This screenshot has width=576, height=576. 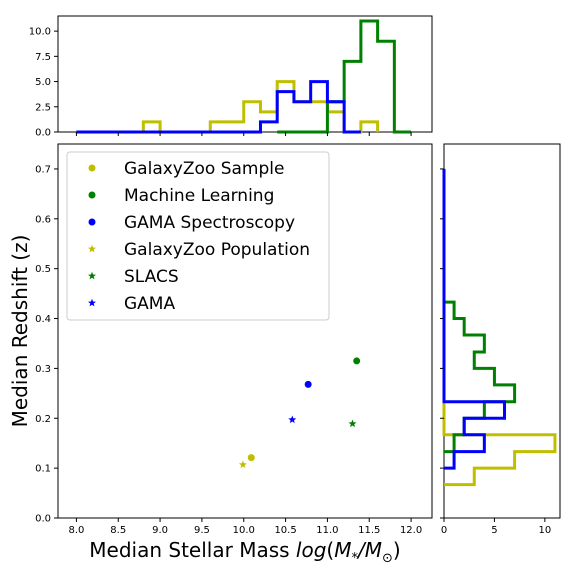 What do you see at coordinates (204, 169) in the screenshot?
I see `legend-label: GalaxyZoo Sample` at bounding box center [204, 169].